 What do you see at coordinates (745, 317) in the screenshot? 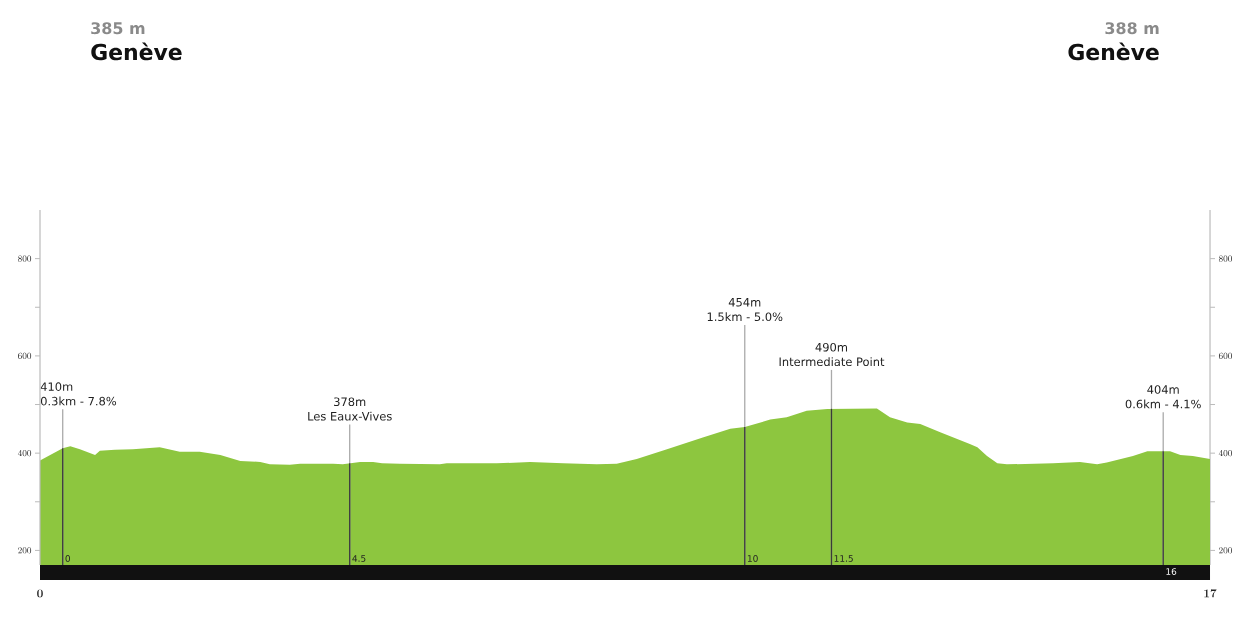
I see `annotation: 1.5km - 5.0%` at bounding box center [745, 317].